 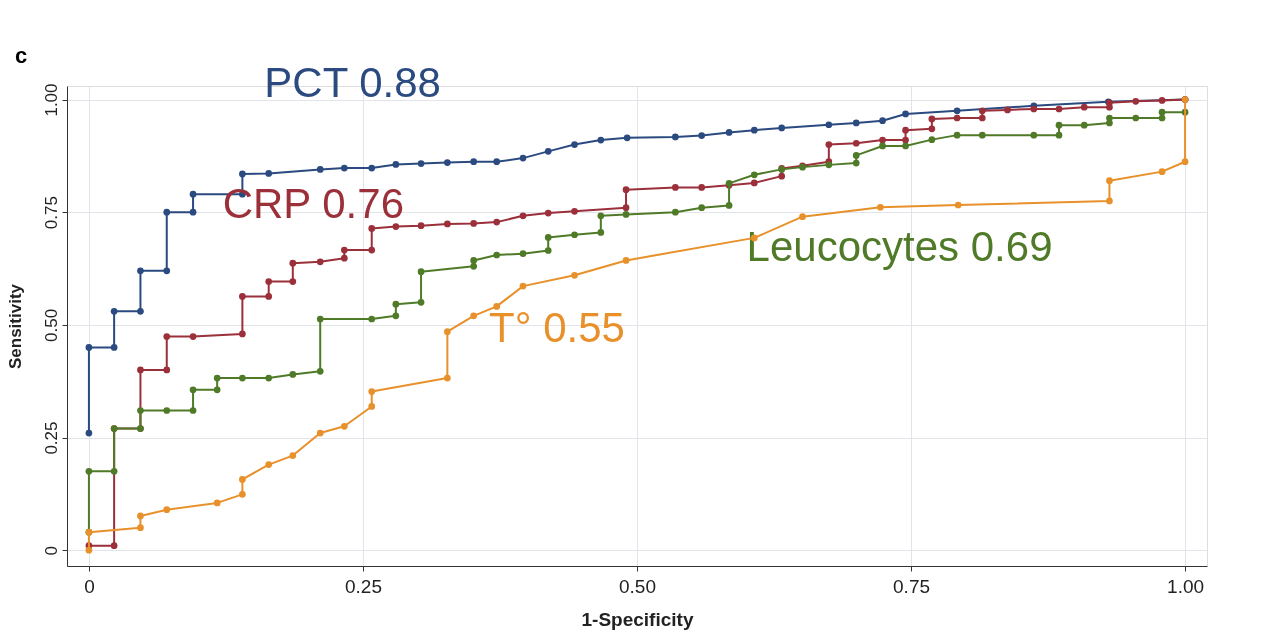 I want to click on y-tick-label: 0.50, so click(x=51, y=325).